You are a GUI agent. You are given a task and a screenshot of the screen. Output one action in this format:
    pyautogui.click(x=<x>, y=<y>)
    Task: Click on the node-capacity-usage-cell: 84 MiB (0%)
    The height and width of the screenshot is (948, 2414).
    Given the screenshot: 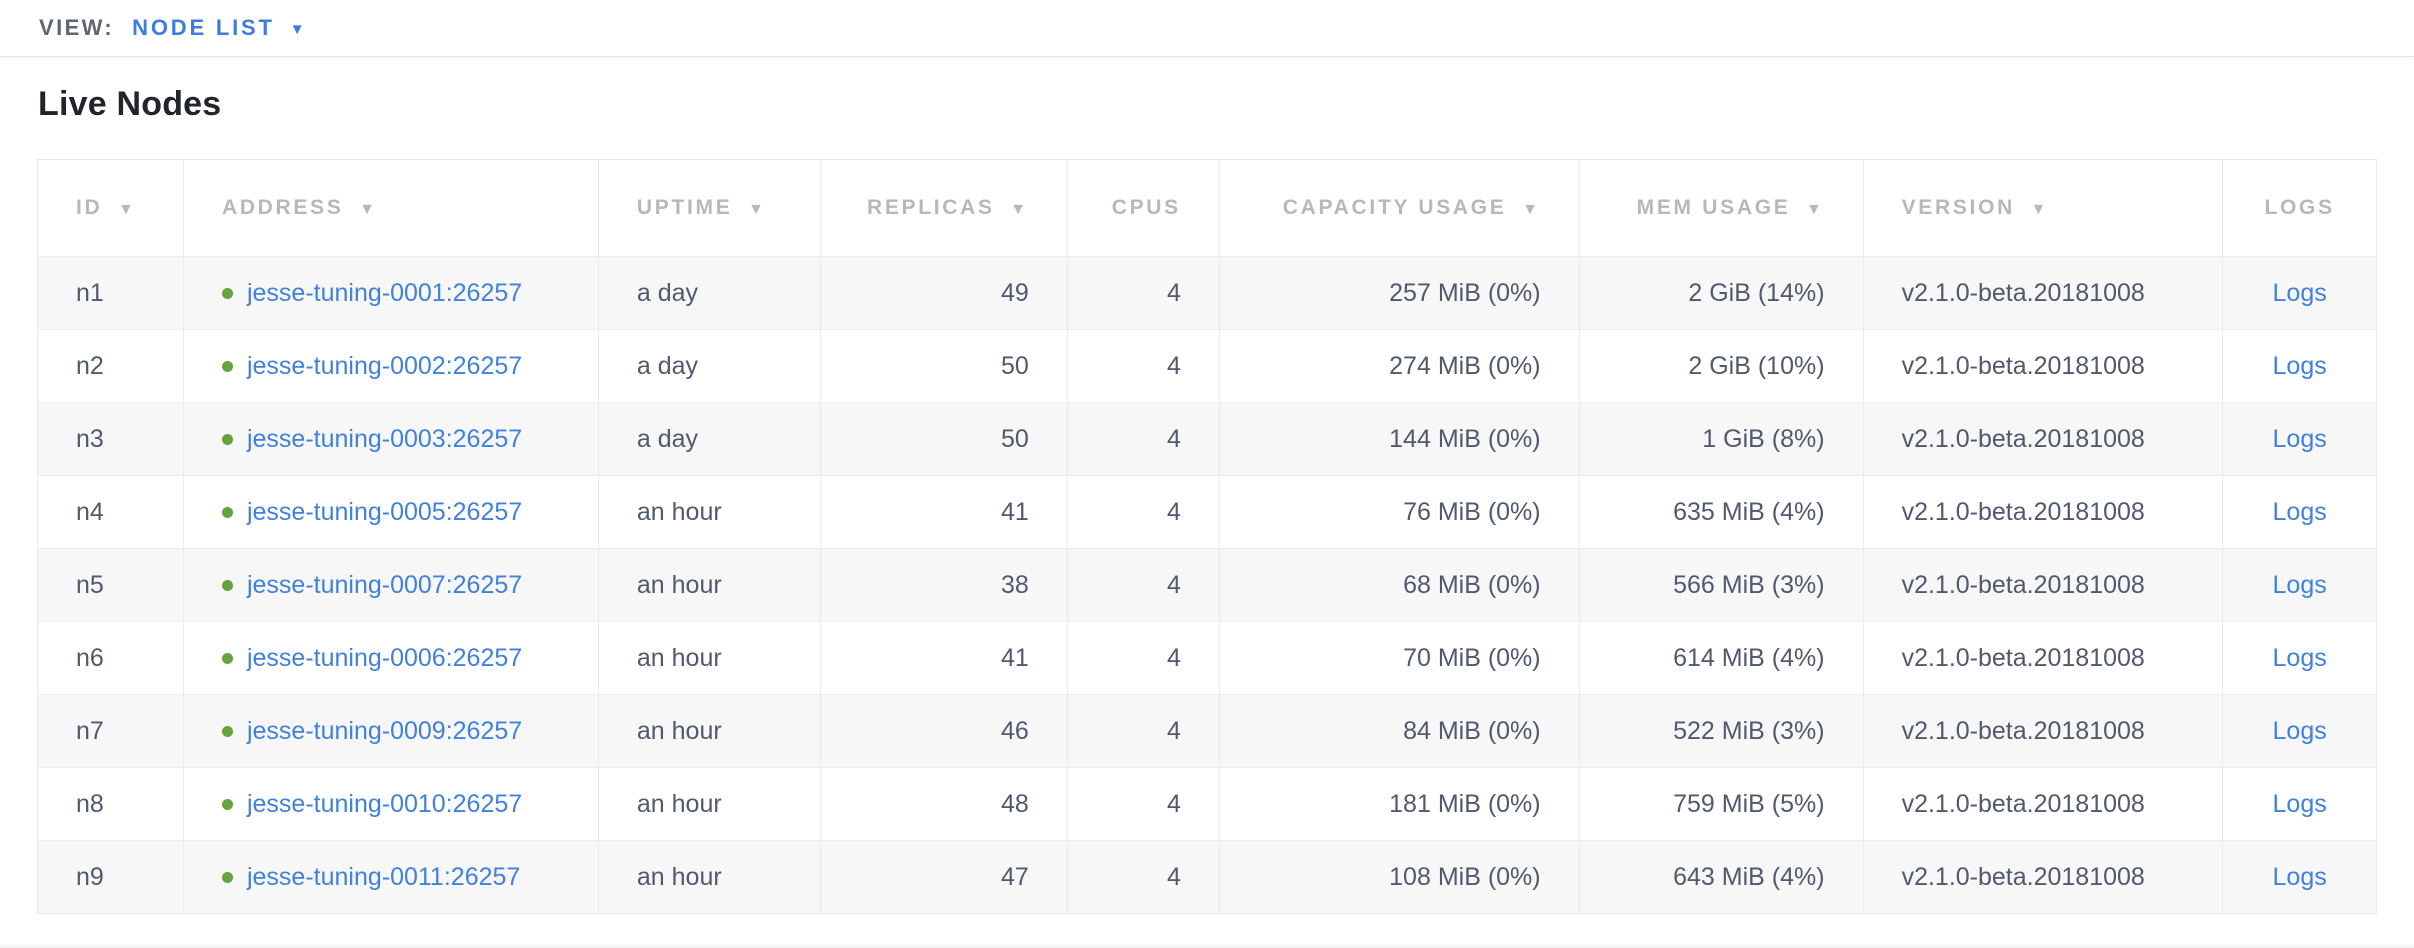 What is the action you would take?
    pyautogui.click(x=1399, y=731)
    